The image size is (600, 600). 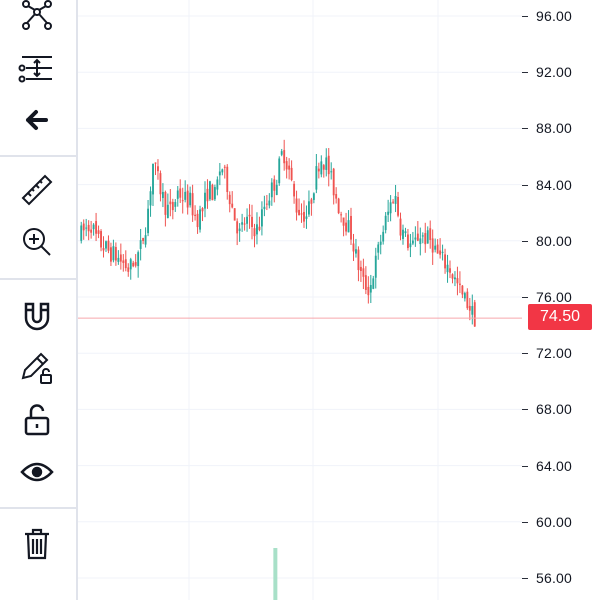 What do you see at coordinates (554, 521) in the screenshot?
I see `price-tick-label: 60.00` at bounding box center [554, 521].